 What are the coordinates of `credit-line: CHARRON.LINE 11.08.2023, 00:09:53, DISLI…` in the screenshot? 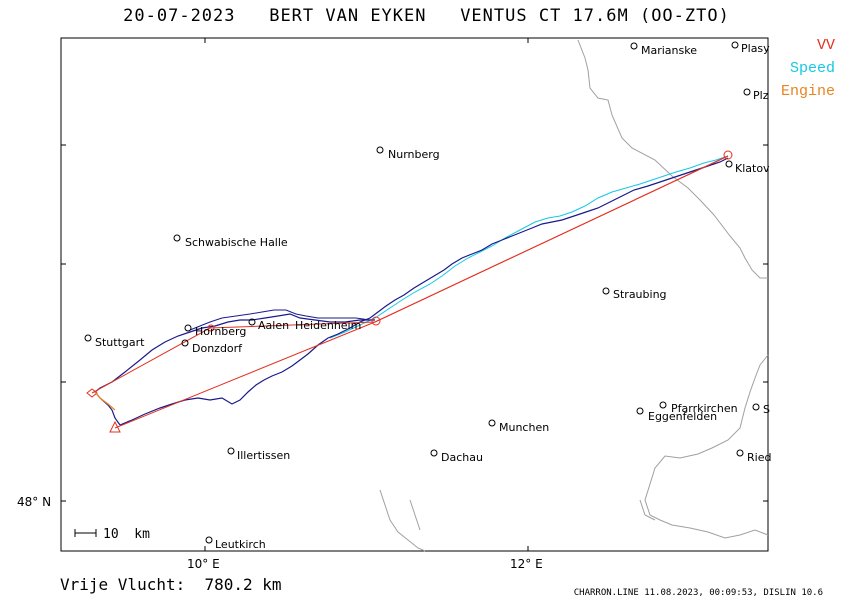 It's located at (698, 593).